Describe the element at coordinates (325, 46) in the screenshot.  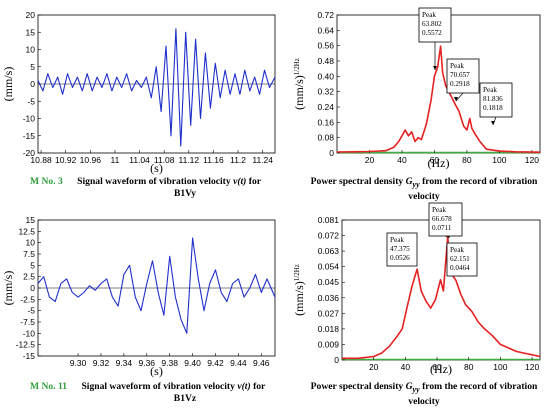
I see `y-tick-label: 0.56` at that location.